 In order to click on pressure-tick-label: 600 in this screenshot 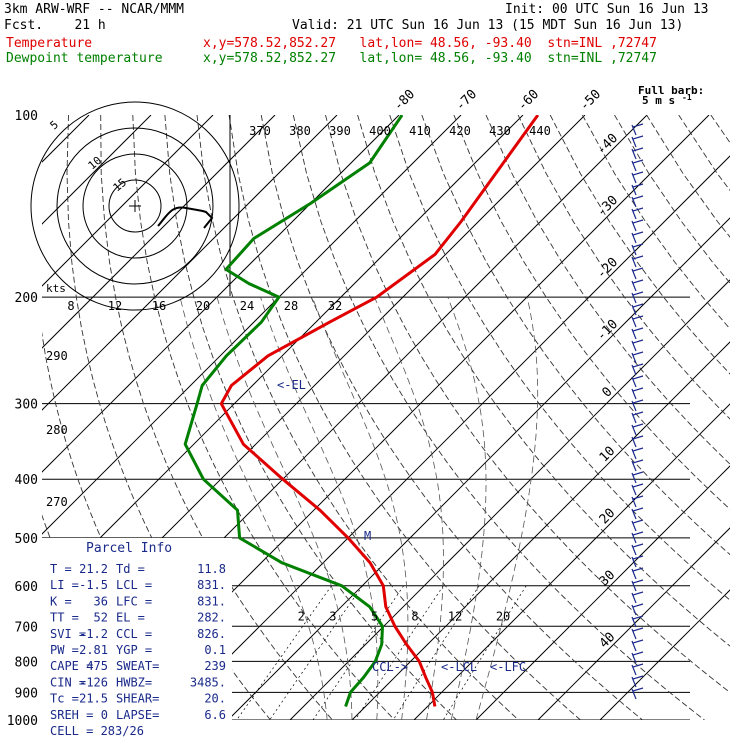, I will do `click(26, 587)`.